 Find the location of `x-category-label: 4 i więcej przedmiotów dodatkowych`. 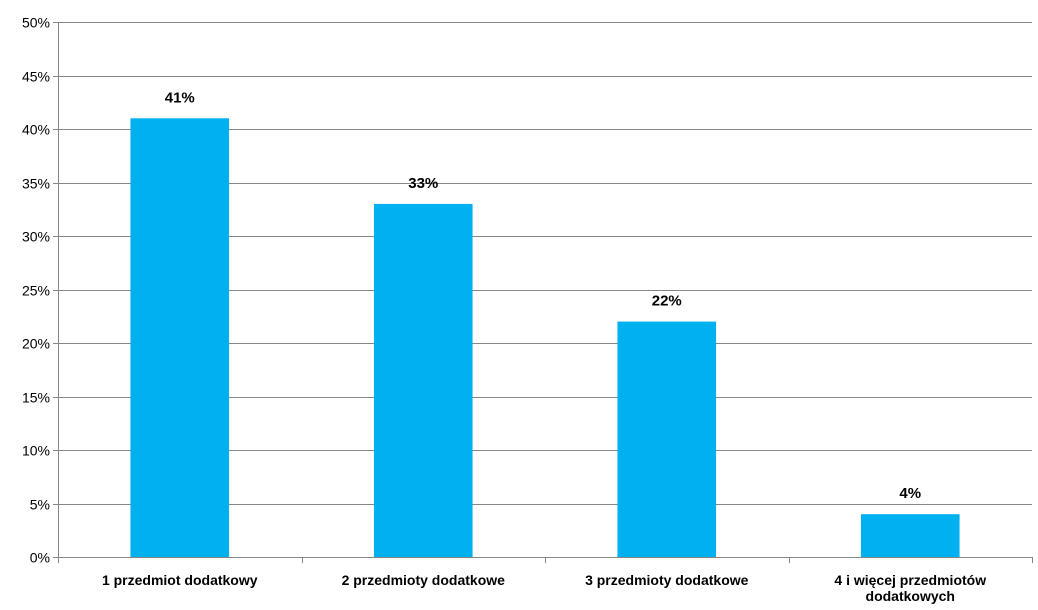

x-category-label: 4 i więcej przedmiotów dodatkowych is located at coordinates (910, 588).